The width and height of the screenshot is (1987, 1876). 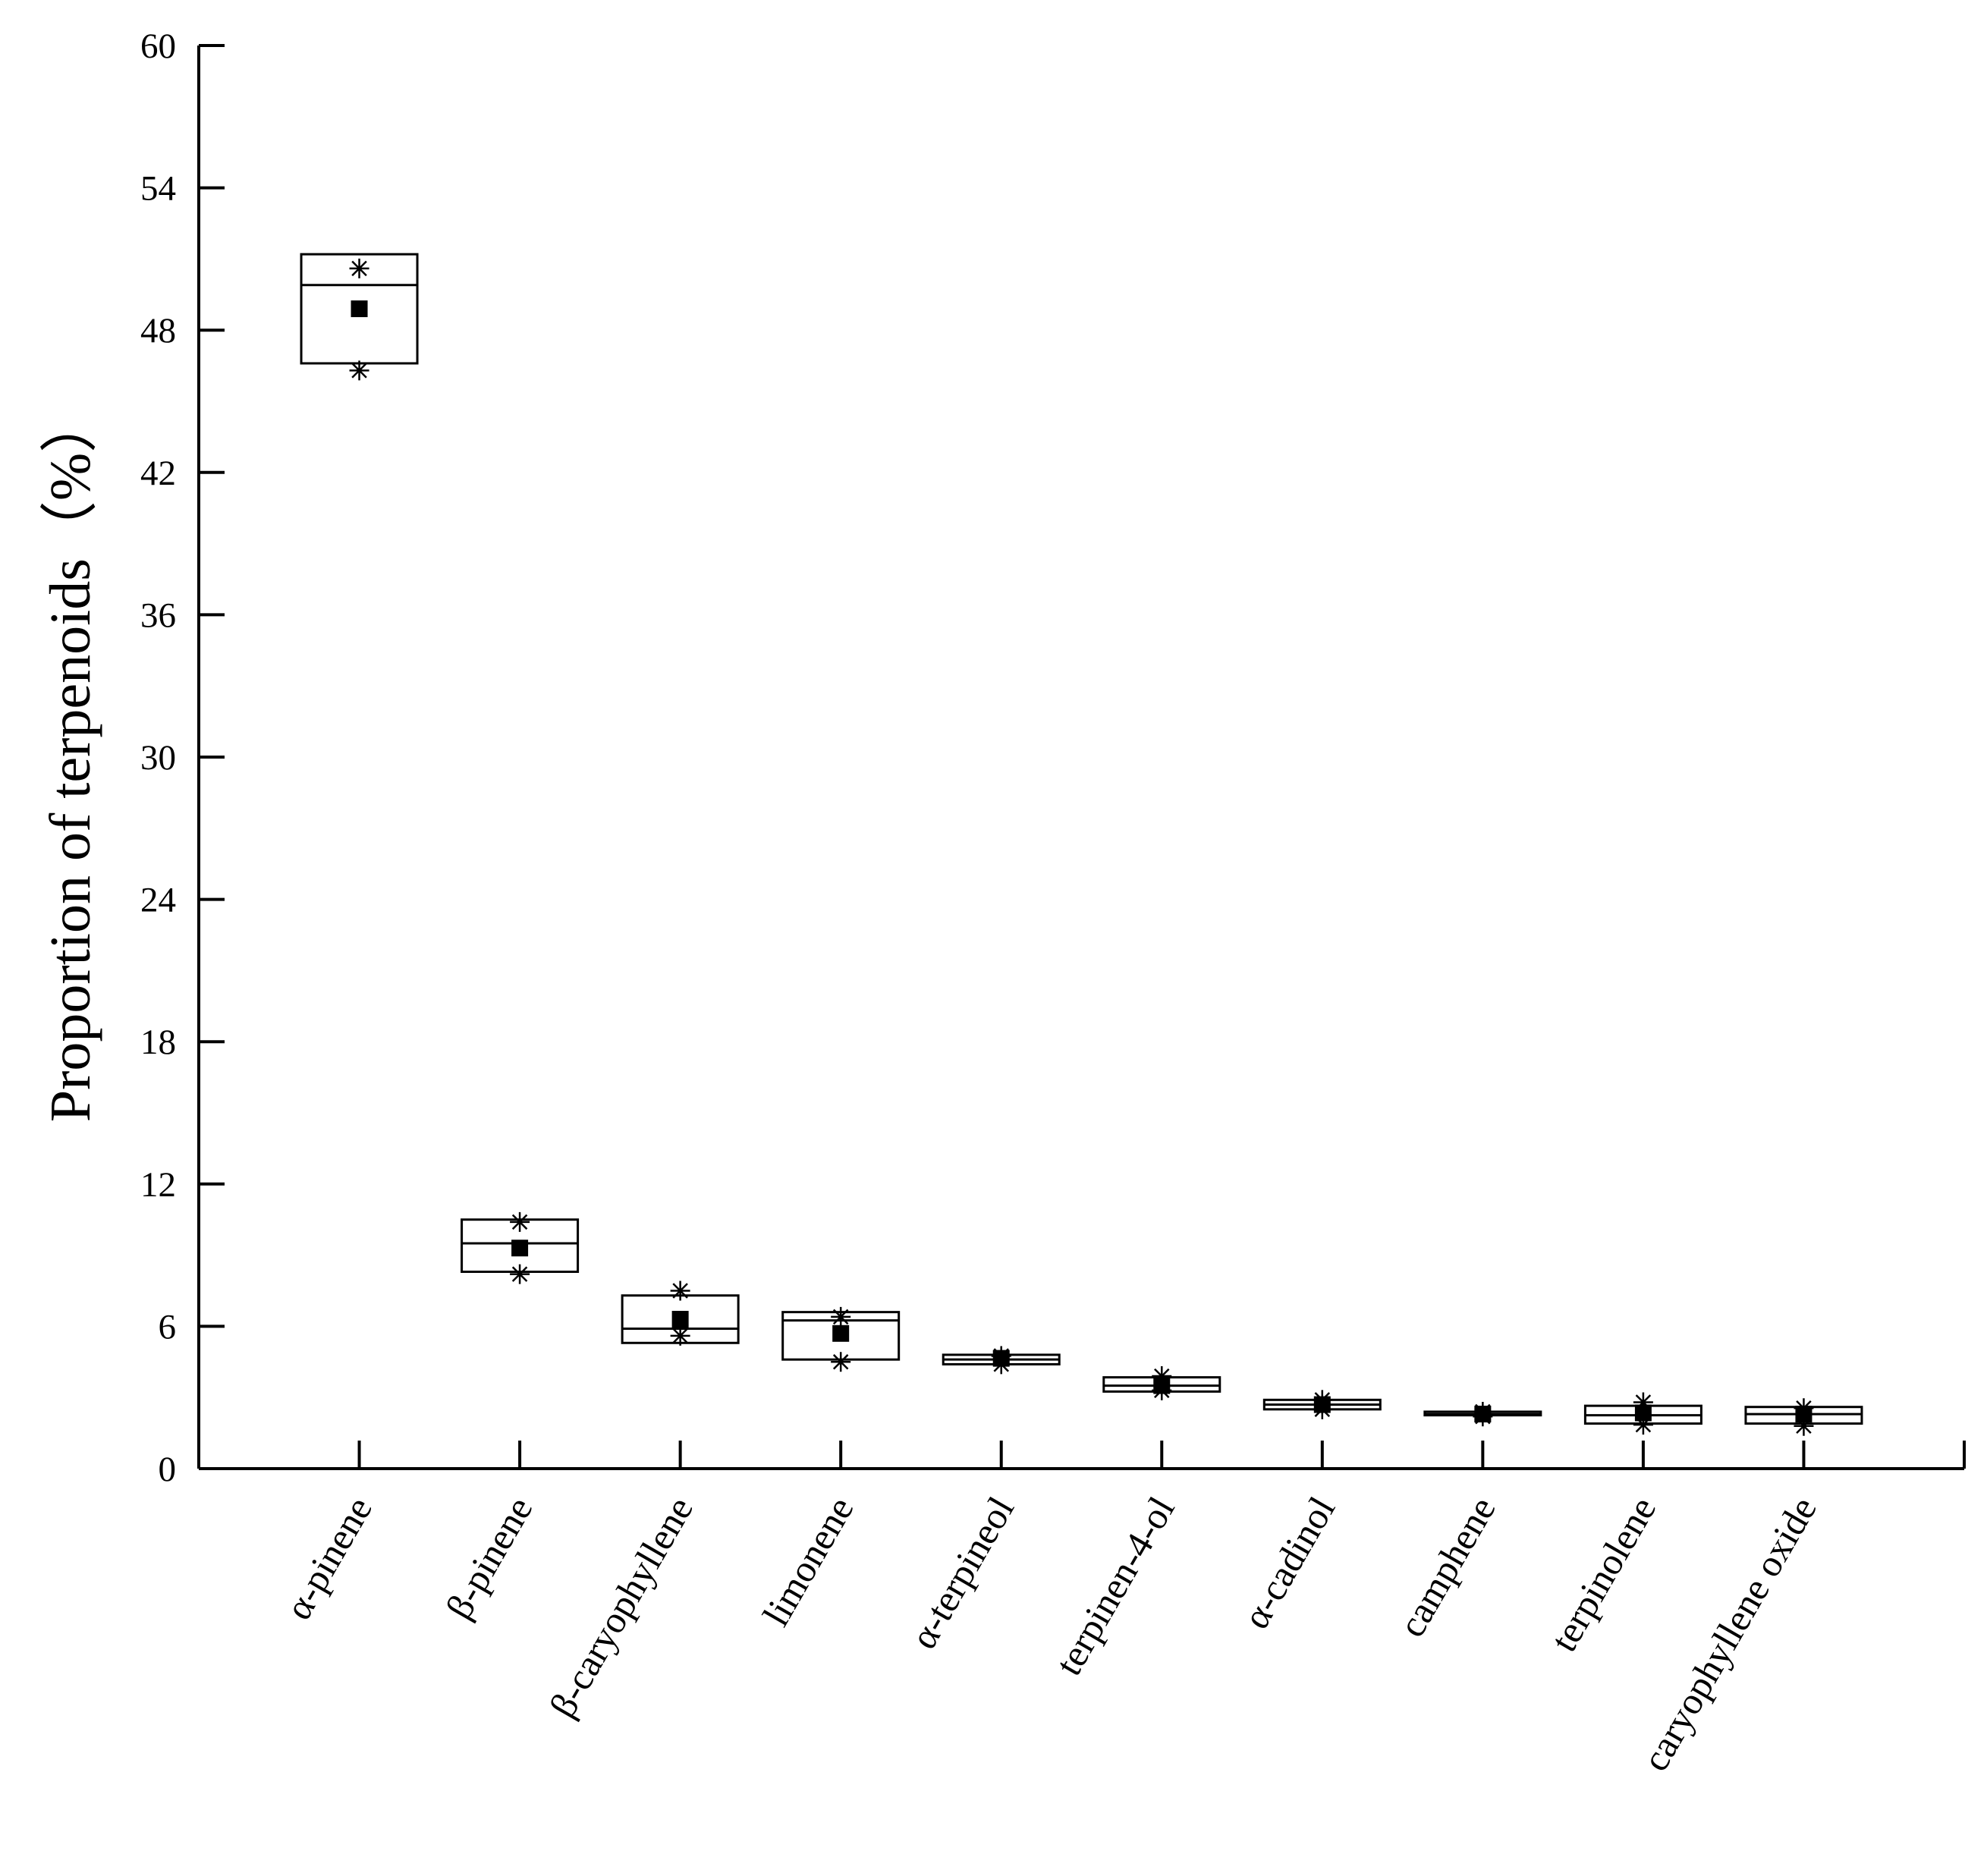 What do you see at coordinates (489, 1558) in the screenshot?
I see `x-tick-label: β-pinene` at bounding box center [489, 1558].